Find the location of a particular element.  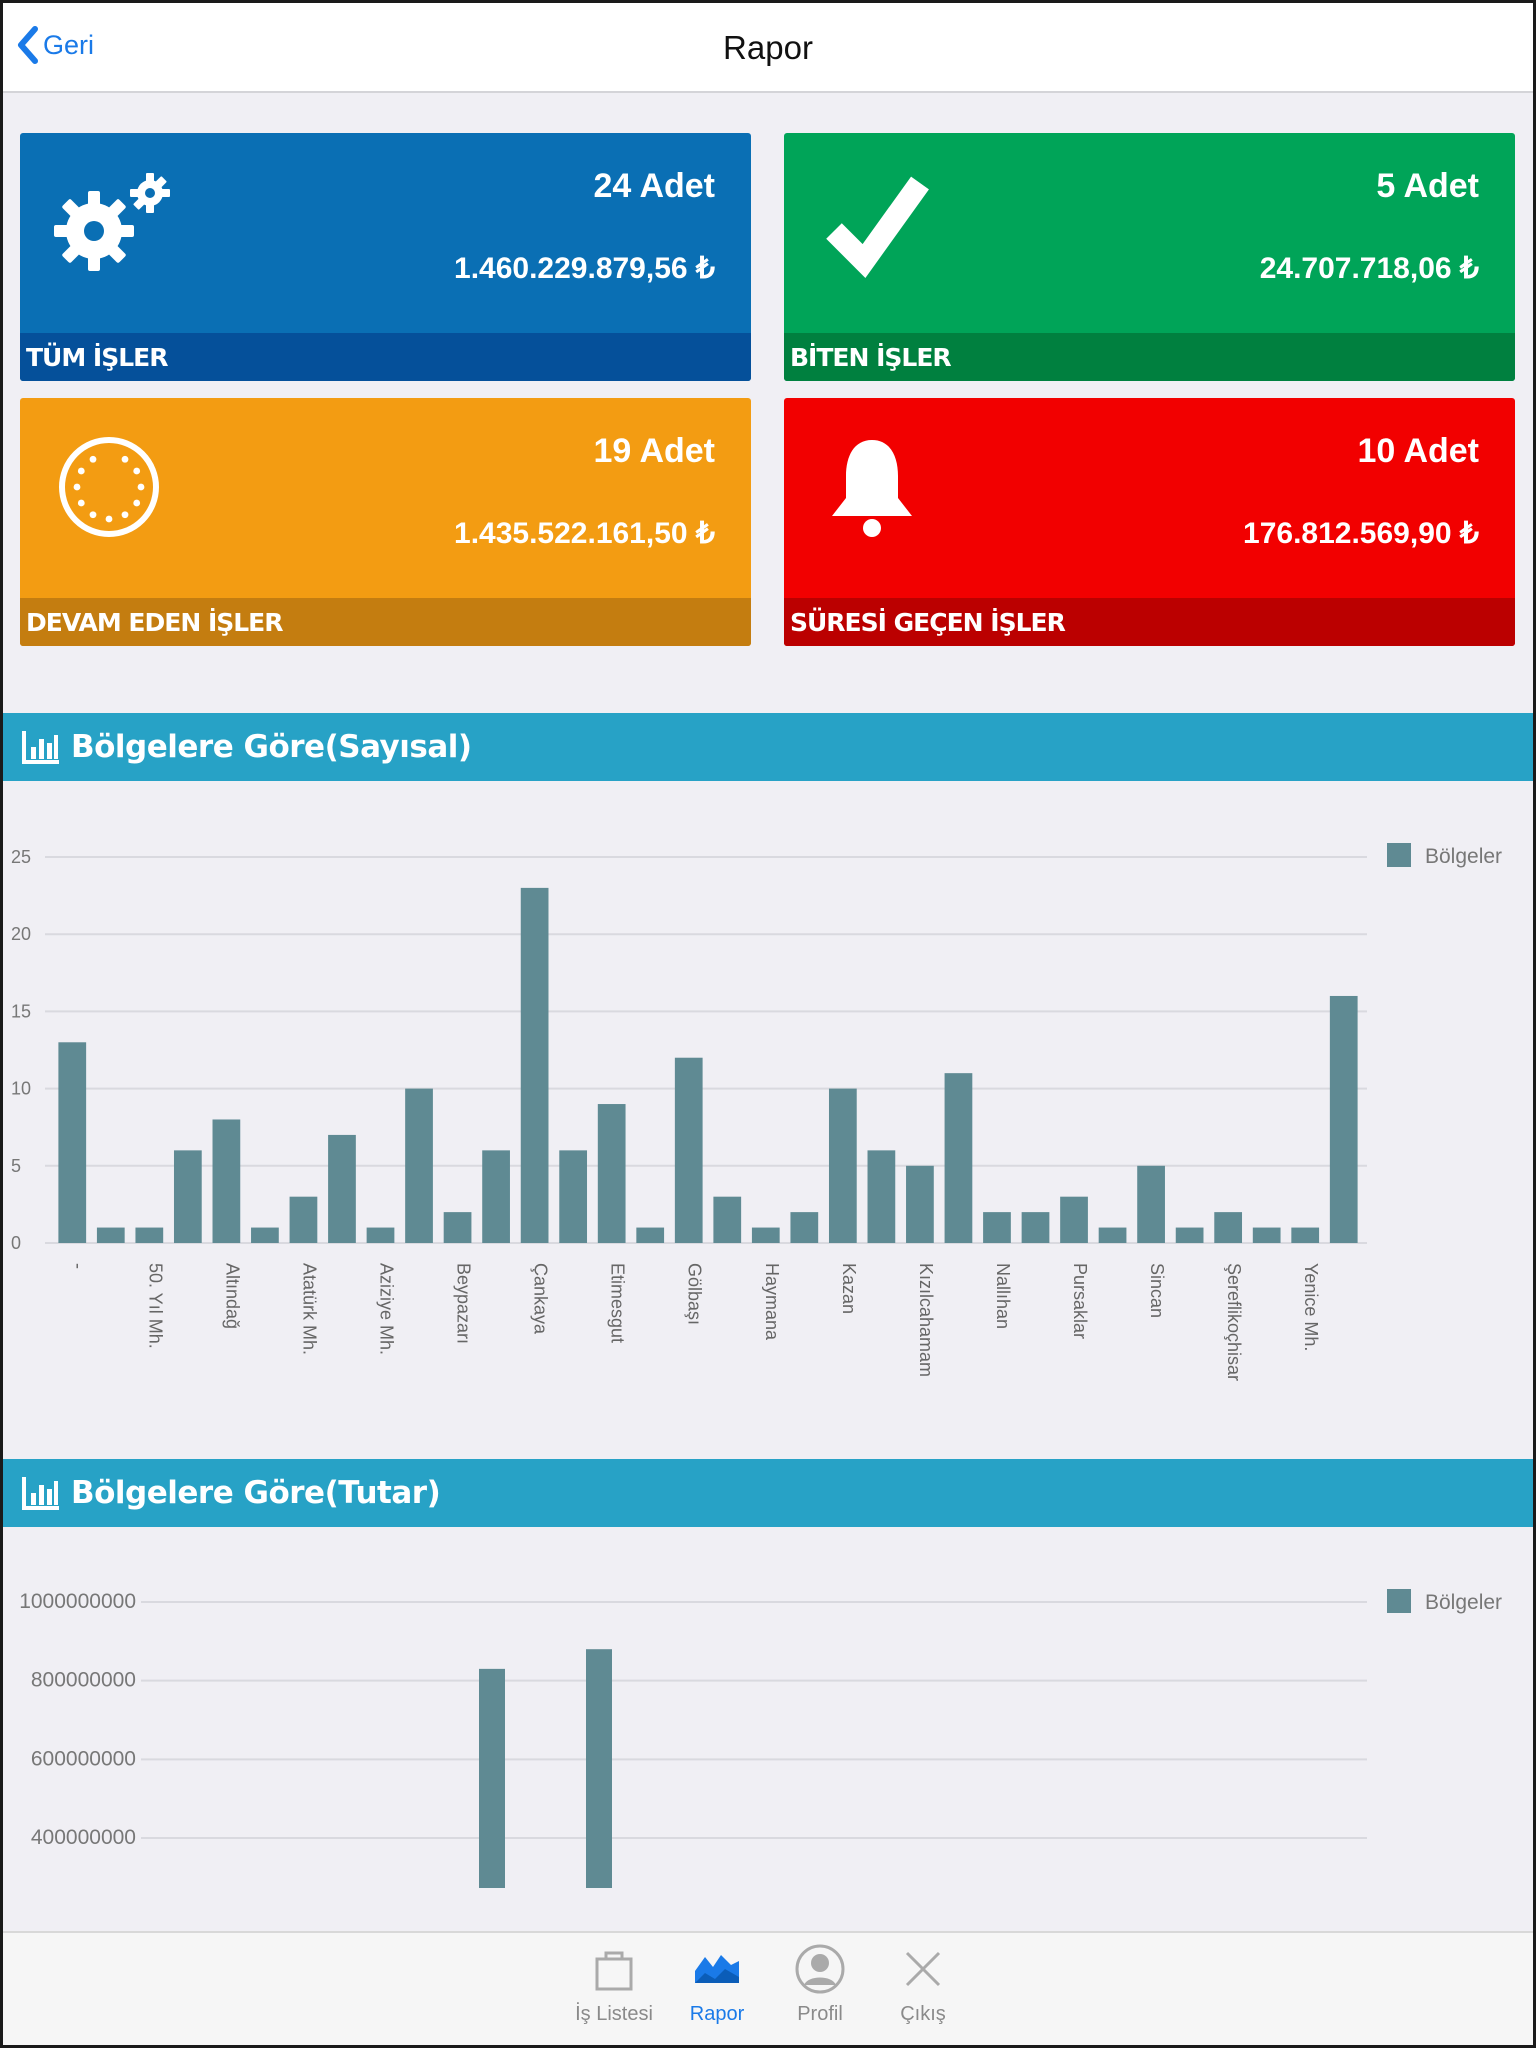

y-tick-label: 1000000000 is located at coordinates (77, 1601).